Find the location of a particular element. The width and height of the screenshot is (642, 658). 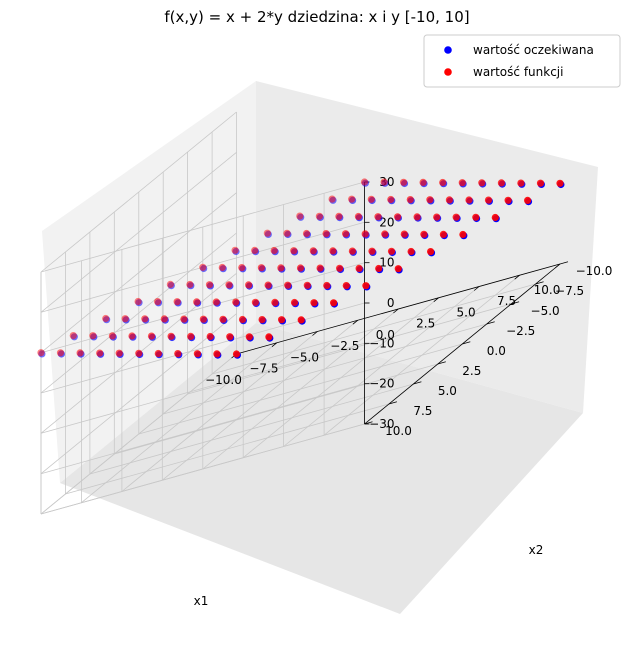

y-axis-line is located at coordinates (462, 344).